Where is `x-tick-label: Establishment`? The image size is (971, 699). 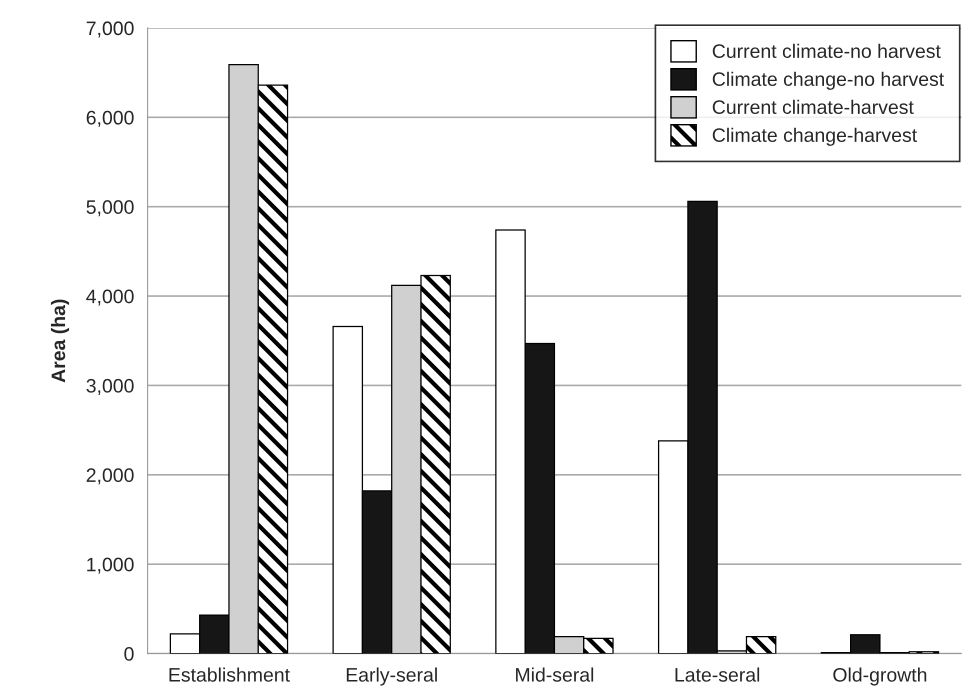
x-tick-label: Establishment is located at coordinates (229, 674).